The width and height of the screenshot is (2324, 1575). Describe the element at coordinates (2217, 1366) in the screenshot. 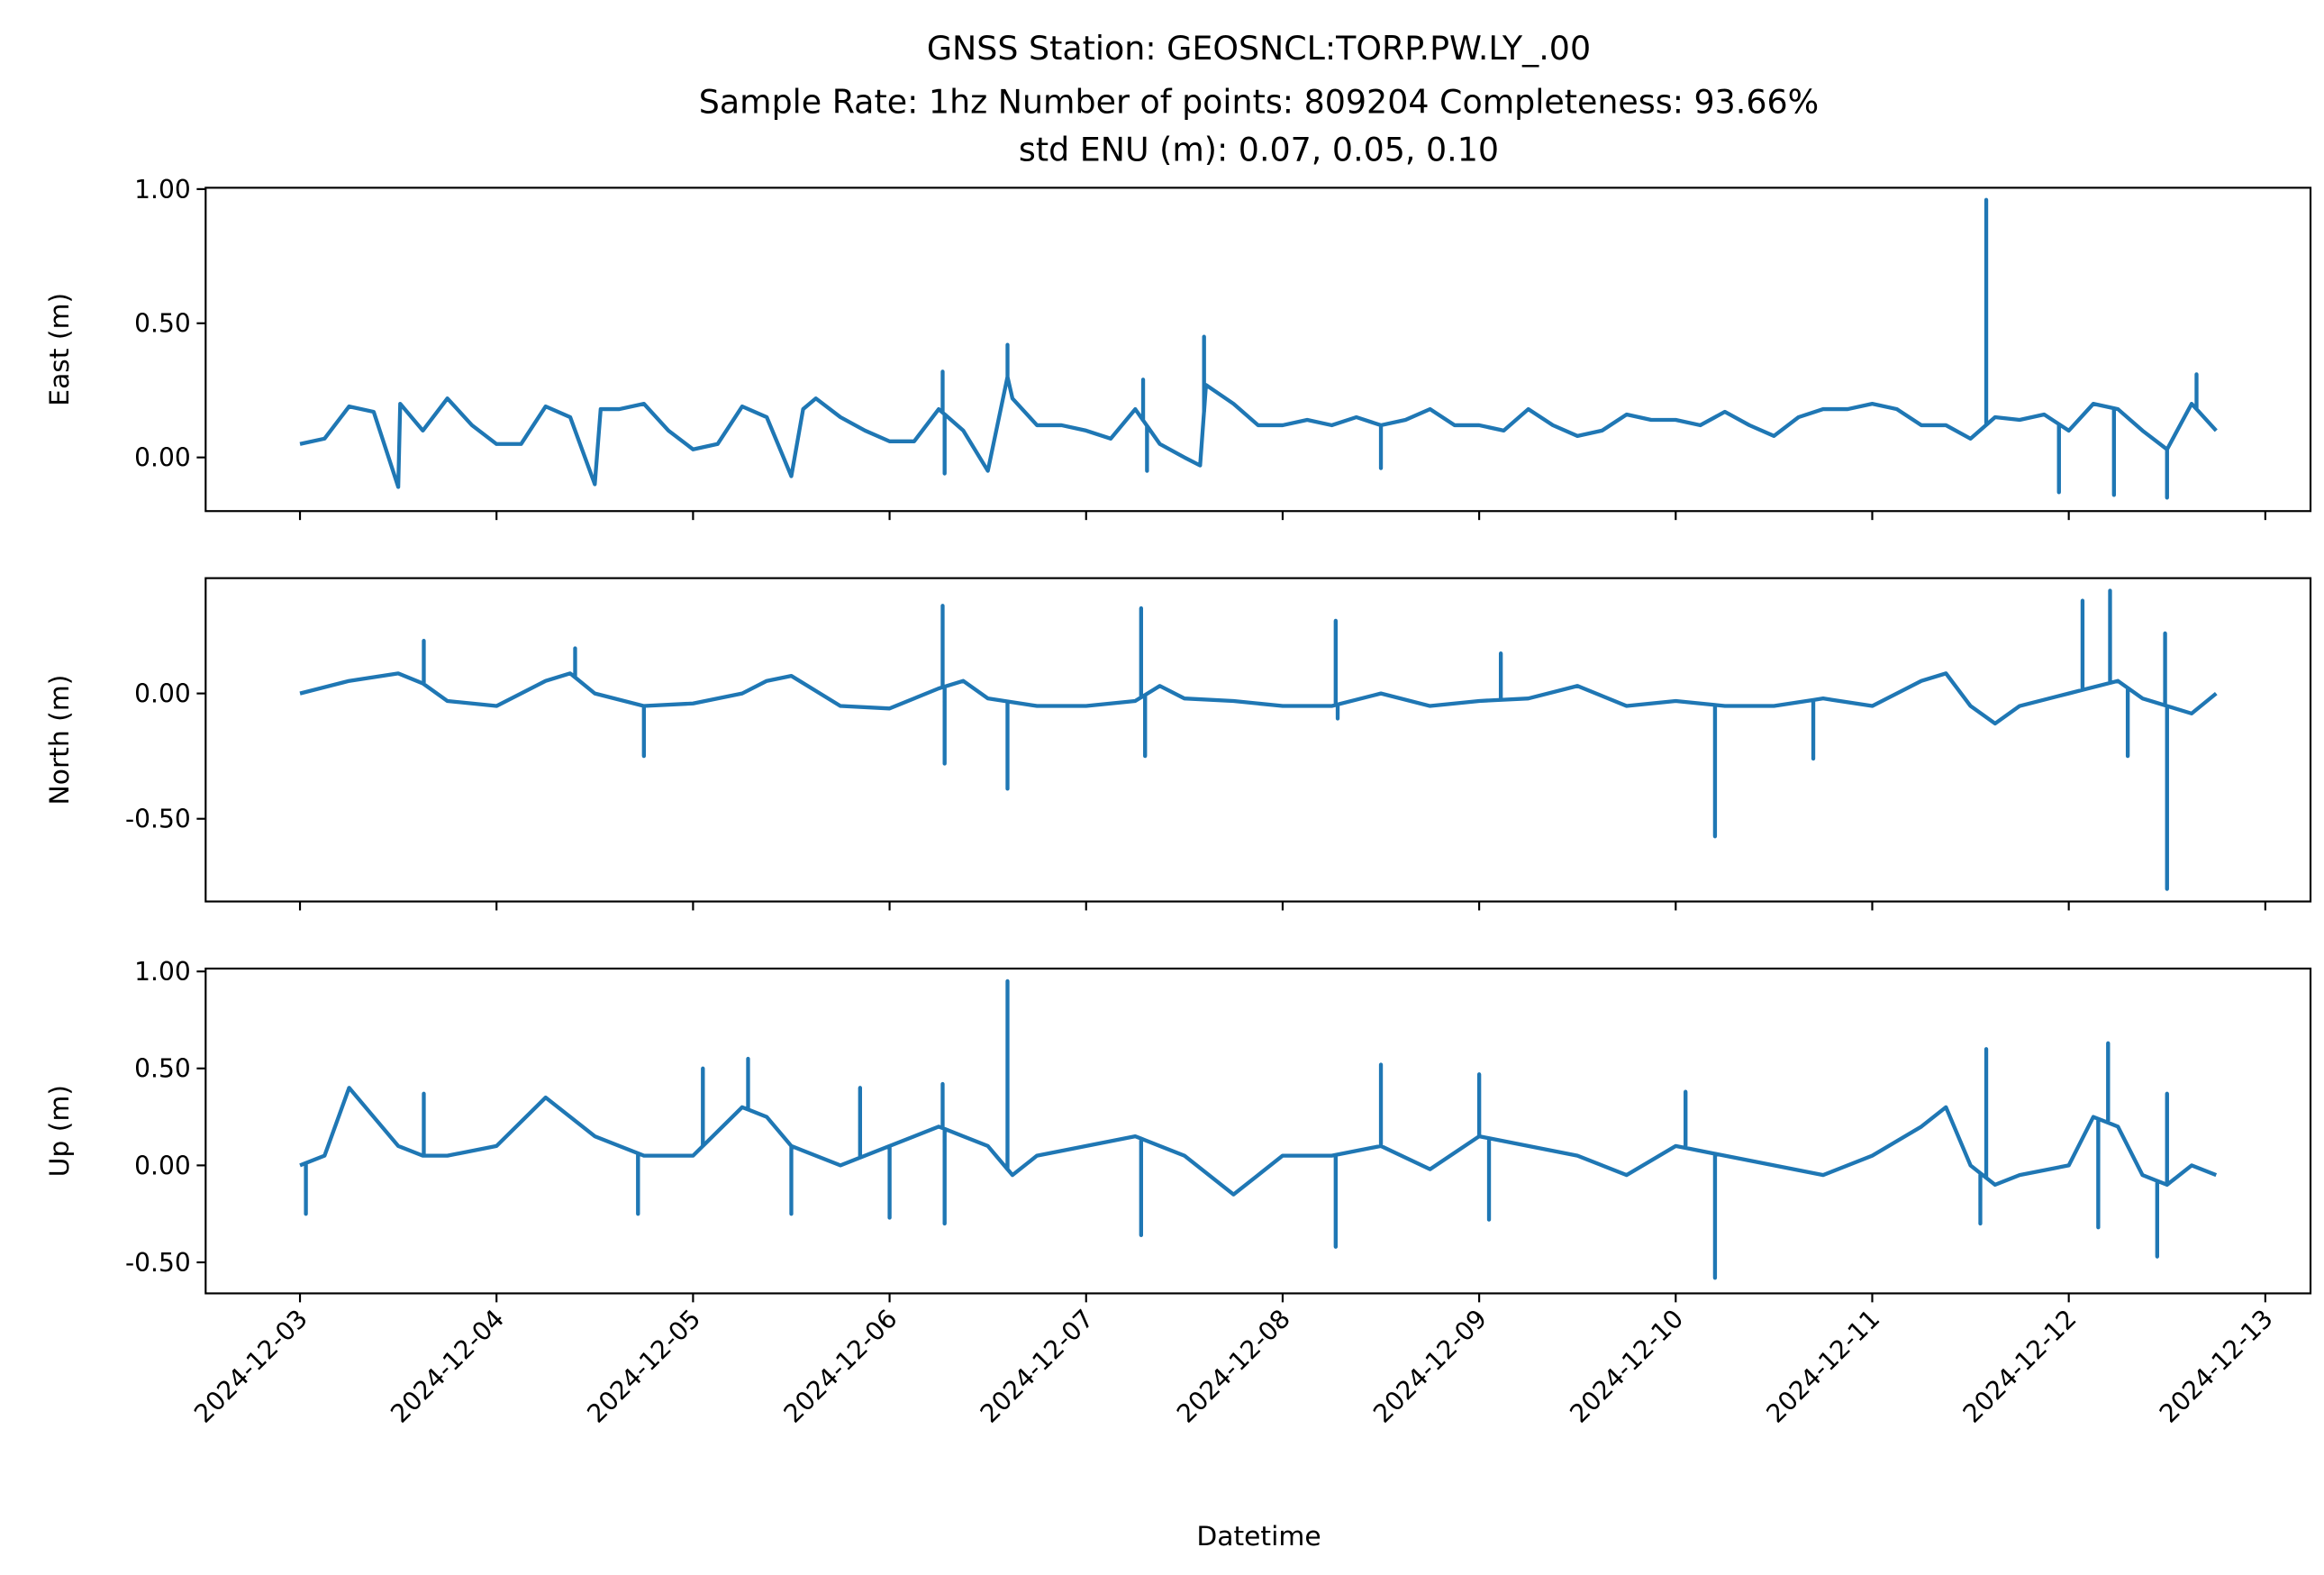

I see `x-tick-label: 2024-12-13` at that location.